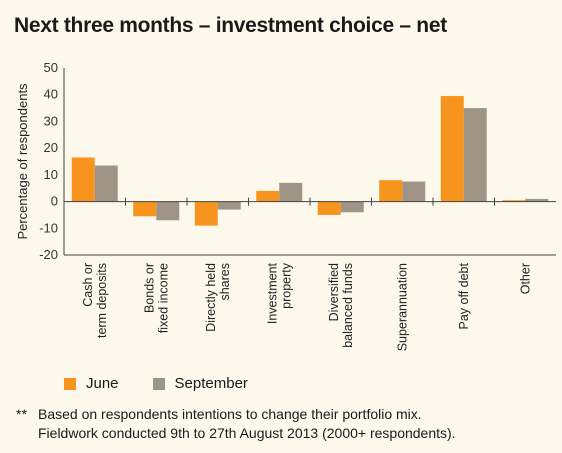  Describe the element at coordinates (102, 300) in the screenshot. I see `category-label-line: term deposits` at that location.